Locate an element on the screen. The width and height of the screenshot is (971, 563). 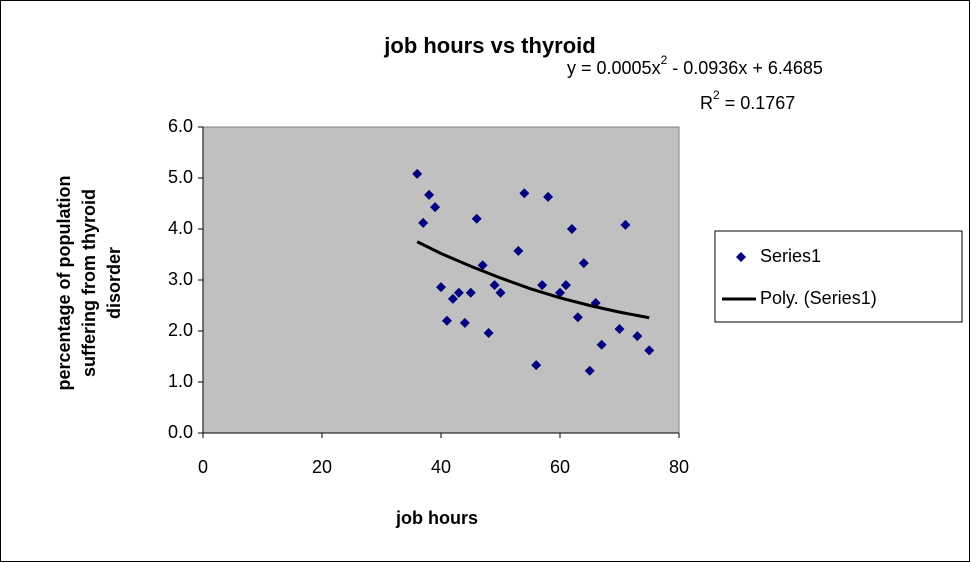
y-axis-label: suffering from thyroid is located at coordinates (89, 283).